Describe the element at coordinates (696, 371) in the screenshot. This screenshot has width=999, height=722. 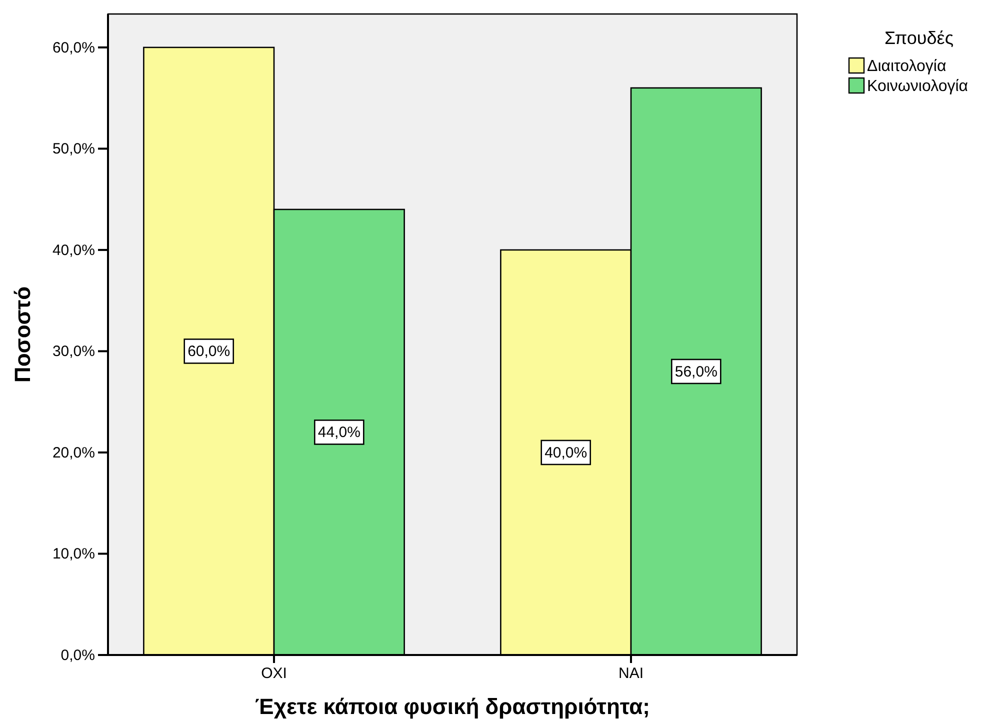
I see `data-label: 56,0%` at that location.